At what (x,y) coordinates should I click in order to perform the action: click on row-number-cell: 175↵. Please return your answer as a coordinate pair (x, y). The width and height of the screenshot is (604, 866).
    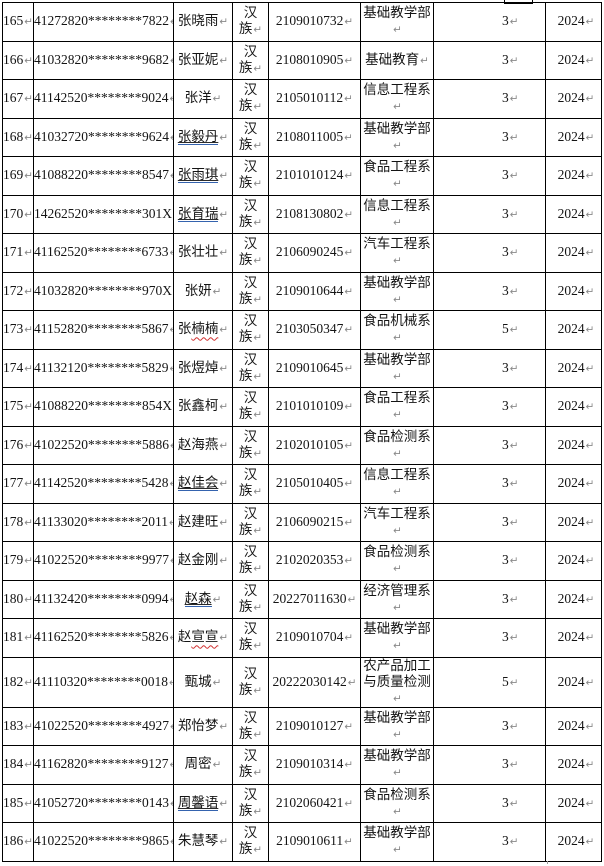
    Looking at the image, I should click on (18, 407).